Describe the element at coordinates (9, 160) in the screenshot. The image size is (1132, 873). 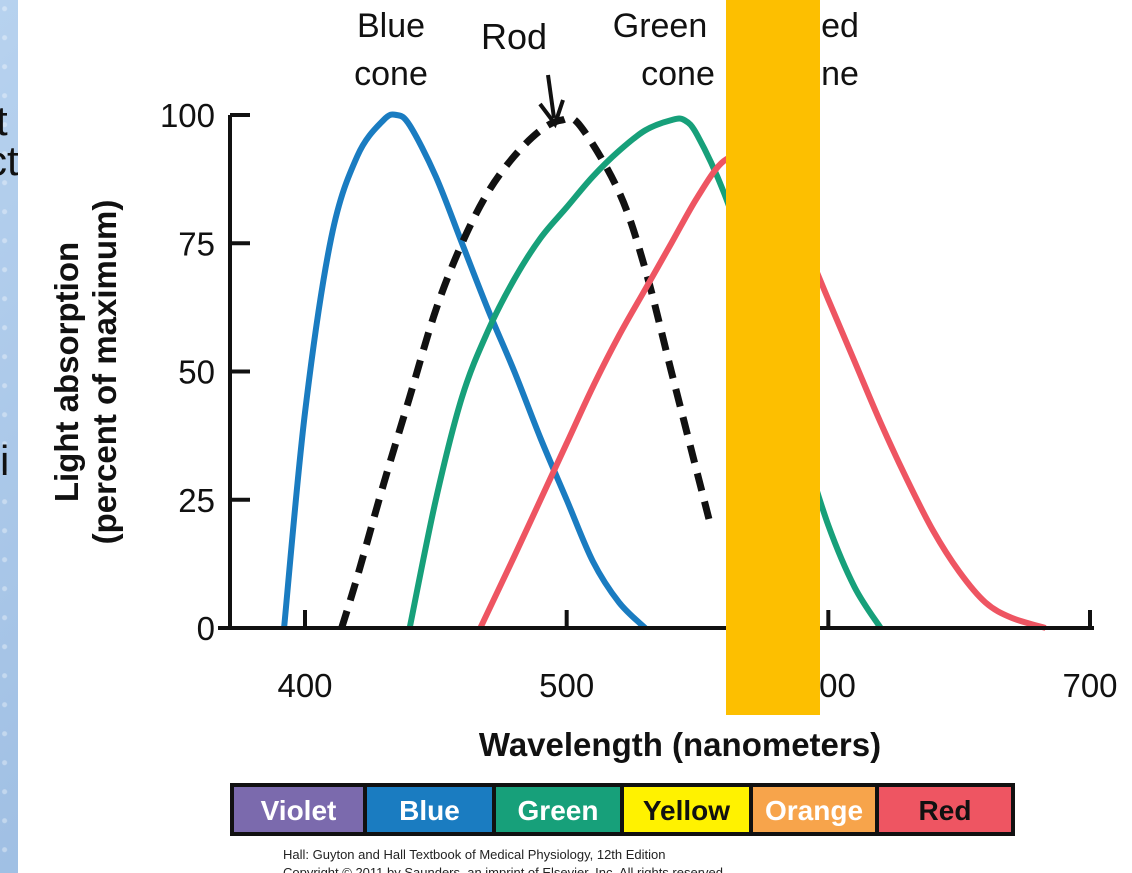
I see `slide-text-fragment-2: ct` at that location.